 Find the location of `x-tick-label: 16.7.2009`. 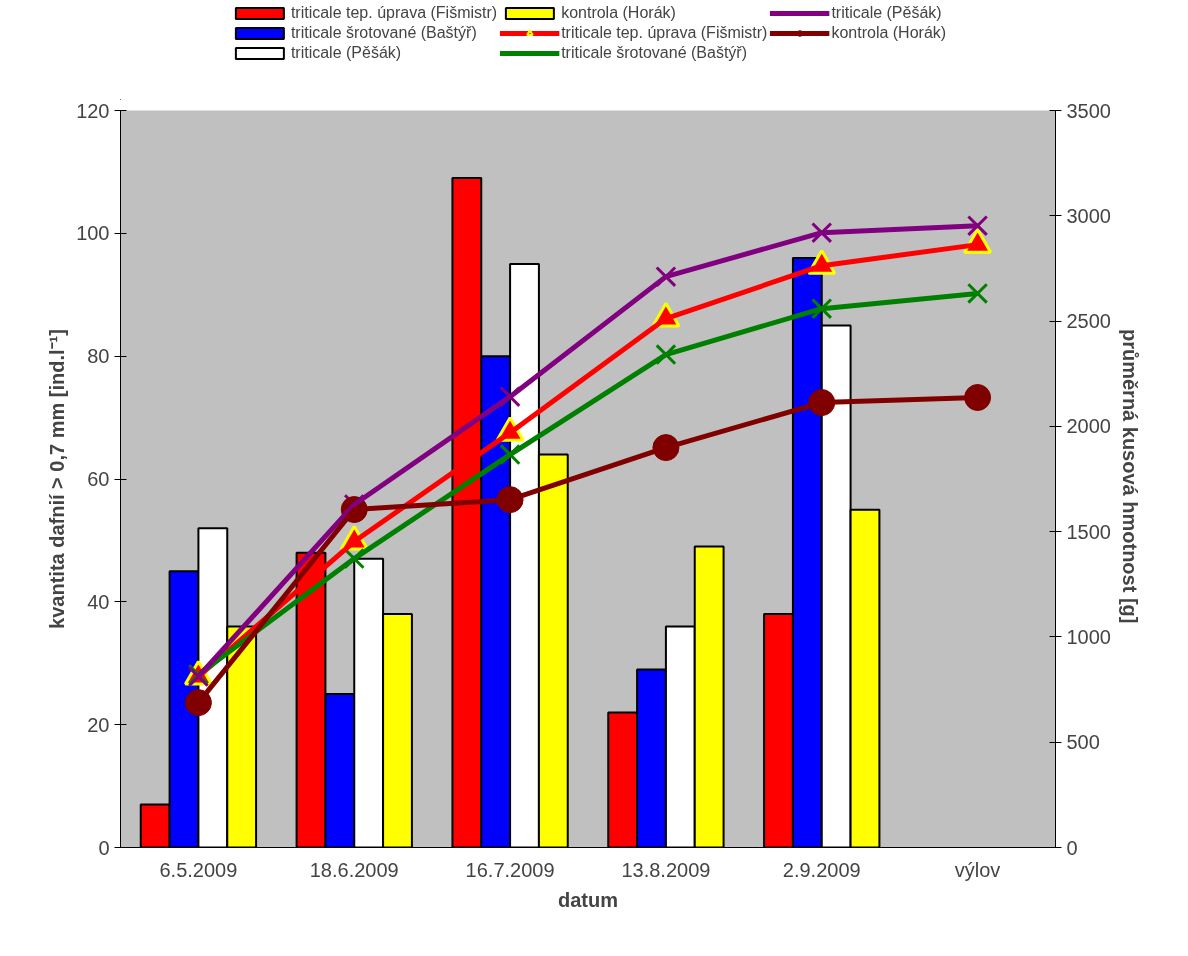

x-tick-label: 16.7.2009 is located at coordinates (510, 869).